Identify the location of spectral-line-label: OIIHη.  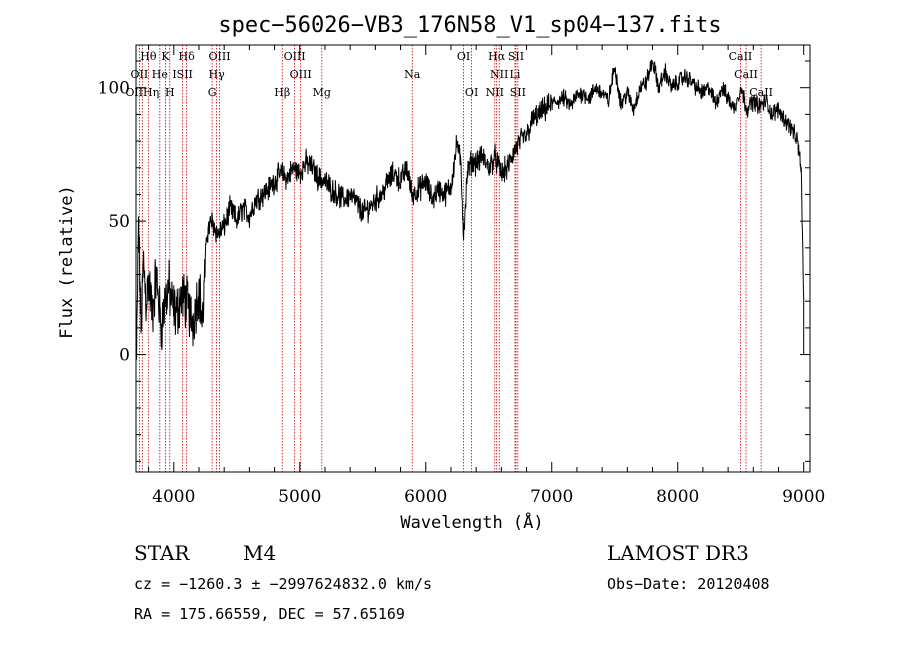
(142, 92).